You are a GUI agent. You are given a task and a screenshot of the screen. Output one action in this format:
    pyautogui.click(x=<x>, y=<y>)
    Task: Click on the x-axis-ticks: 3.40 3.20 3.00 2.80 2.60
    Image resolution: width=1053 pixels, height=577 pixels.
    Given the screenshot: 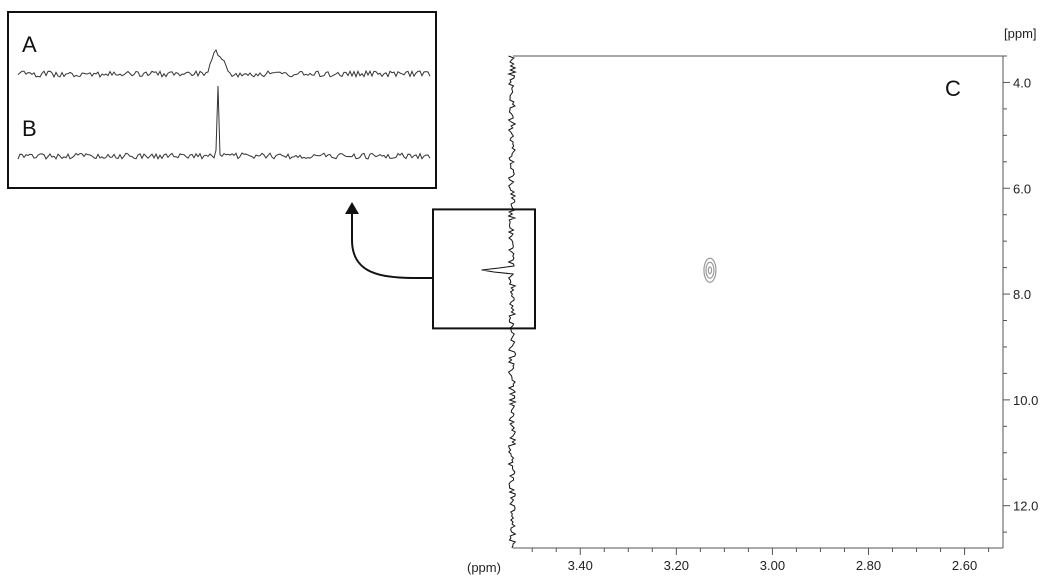 What is the action you would take?
    pyautogui.click(x=760, y=560)
    